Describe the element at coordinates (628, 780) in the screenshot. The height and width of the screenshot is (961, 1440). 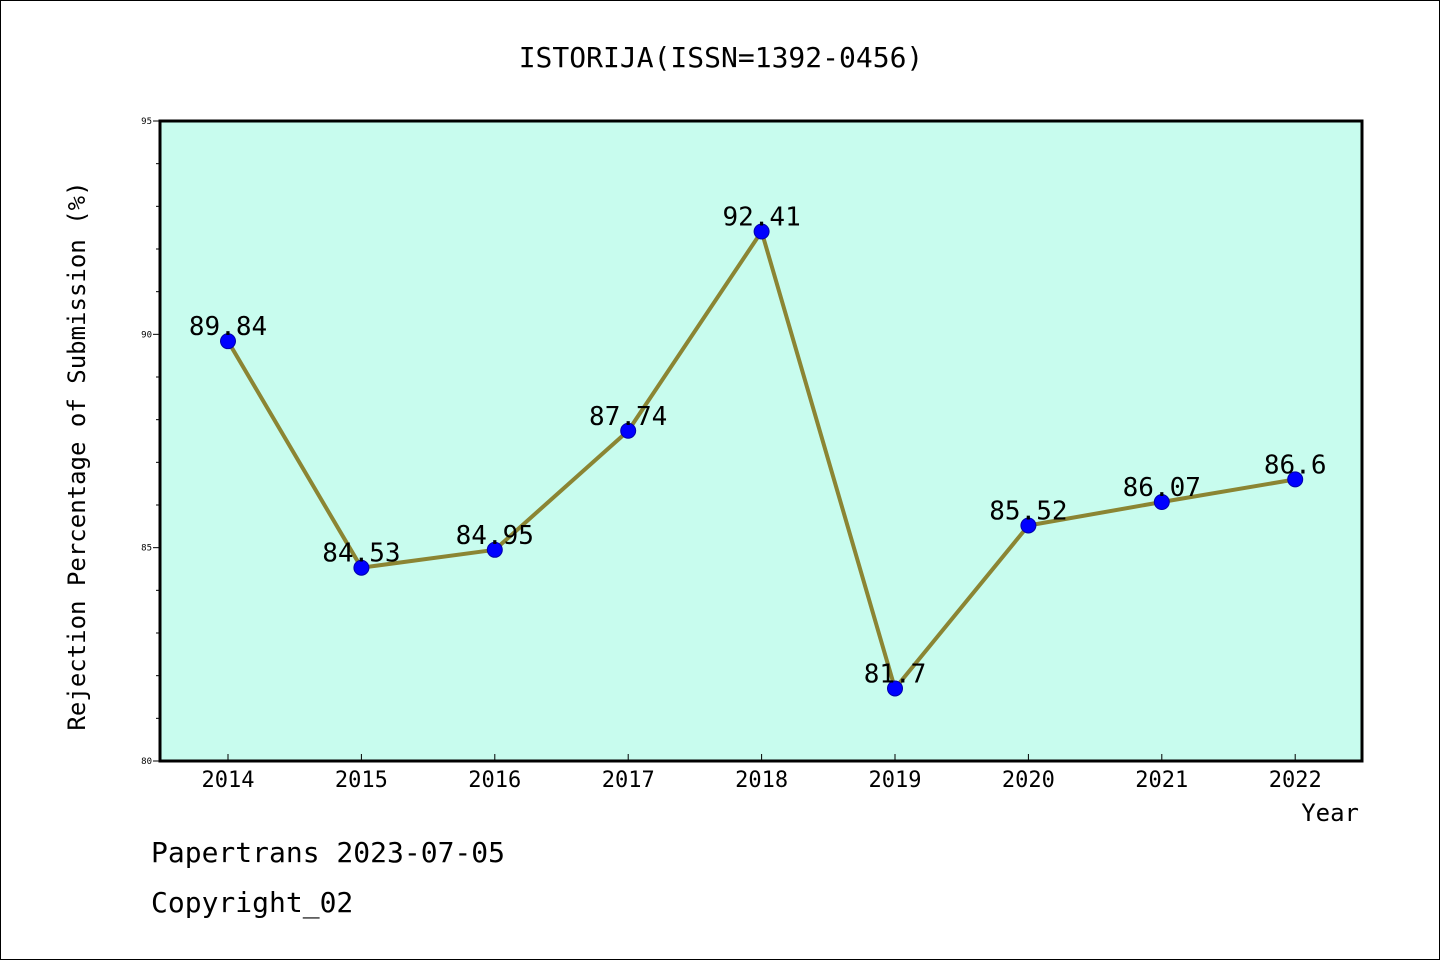
I see `x-tick-label: 2017` at that location.